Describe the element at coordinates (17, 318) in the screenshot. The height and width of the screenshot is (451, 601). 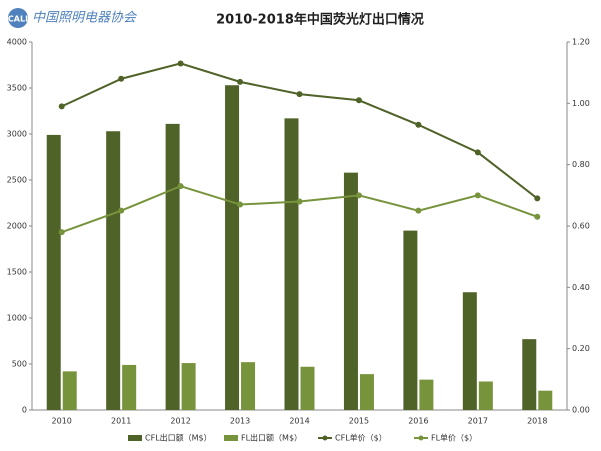
I see `y-tick-label: 1000` at that location.